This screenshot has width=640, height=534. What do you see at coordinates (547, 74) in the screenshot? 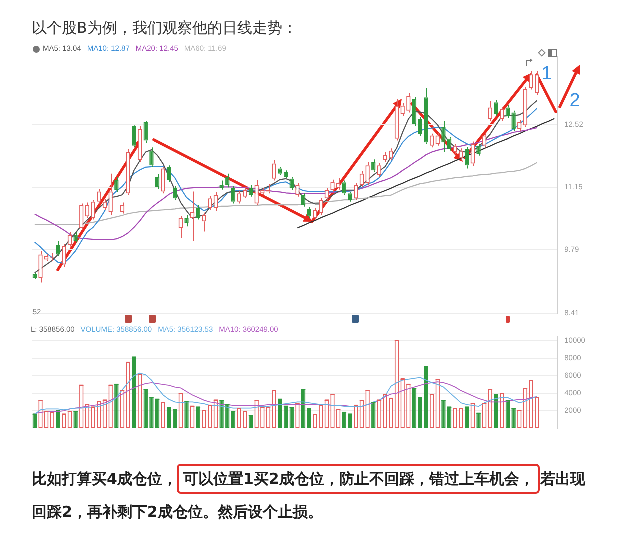
I see `annotation: 1` at bounding box center [547, 74].